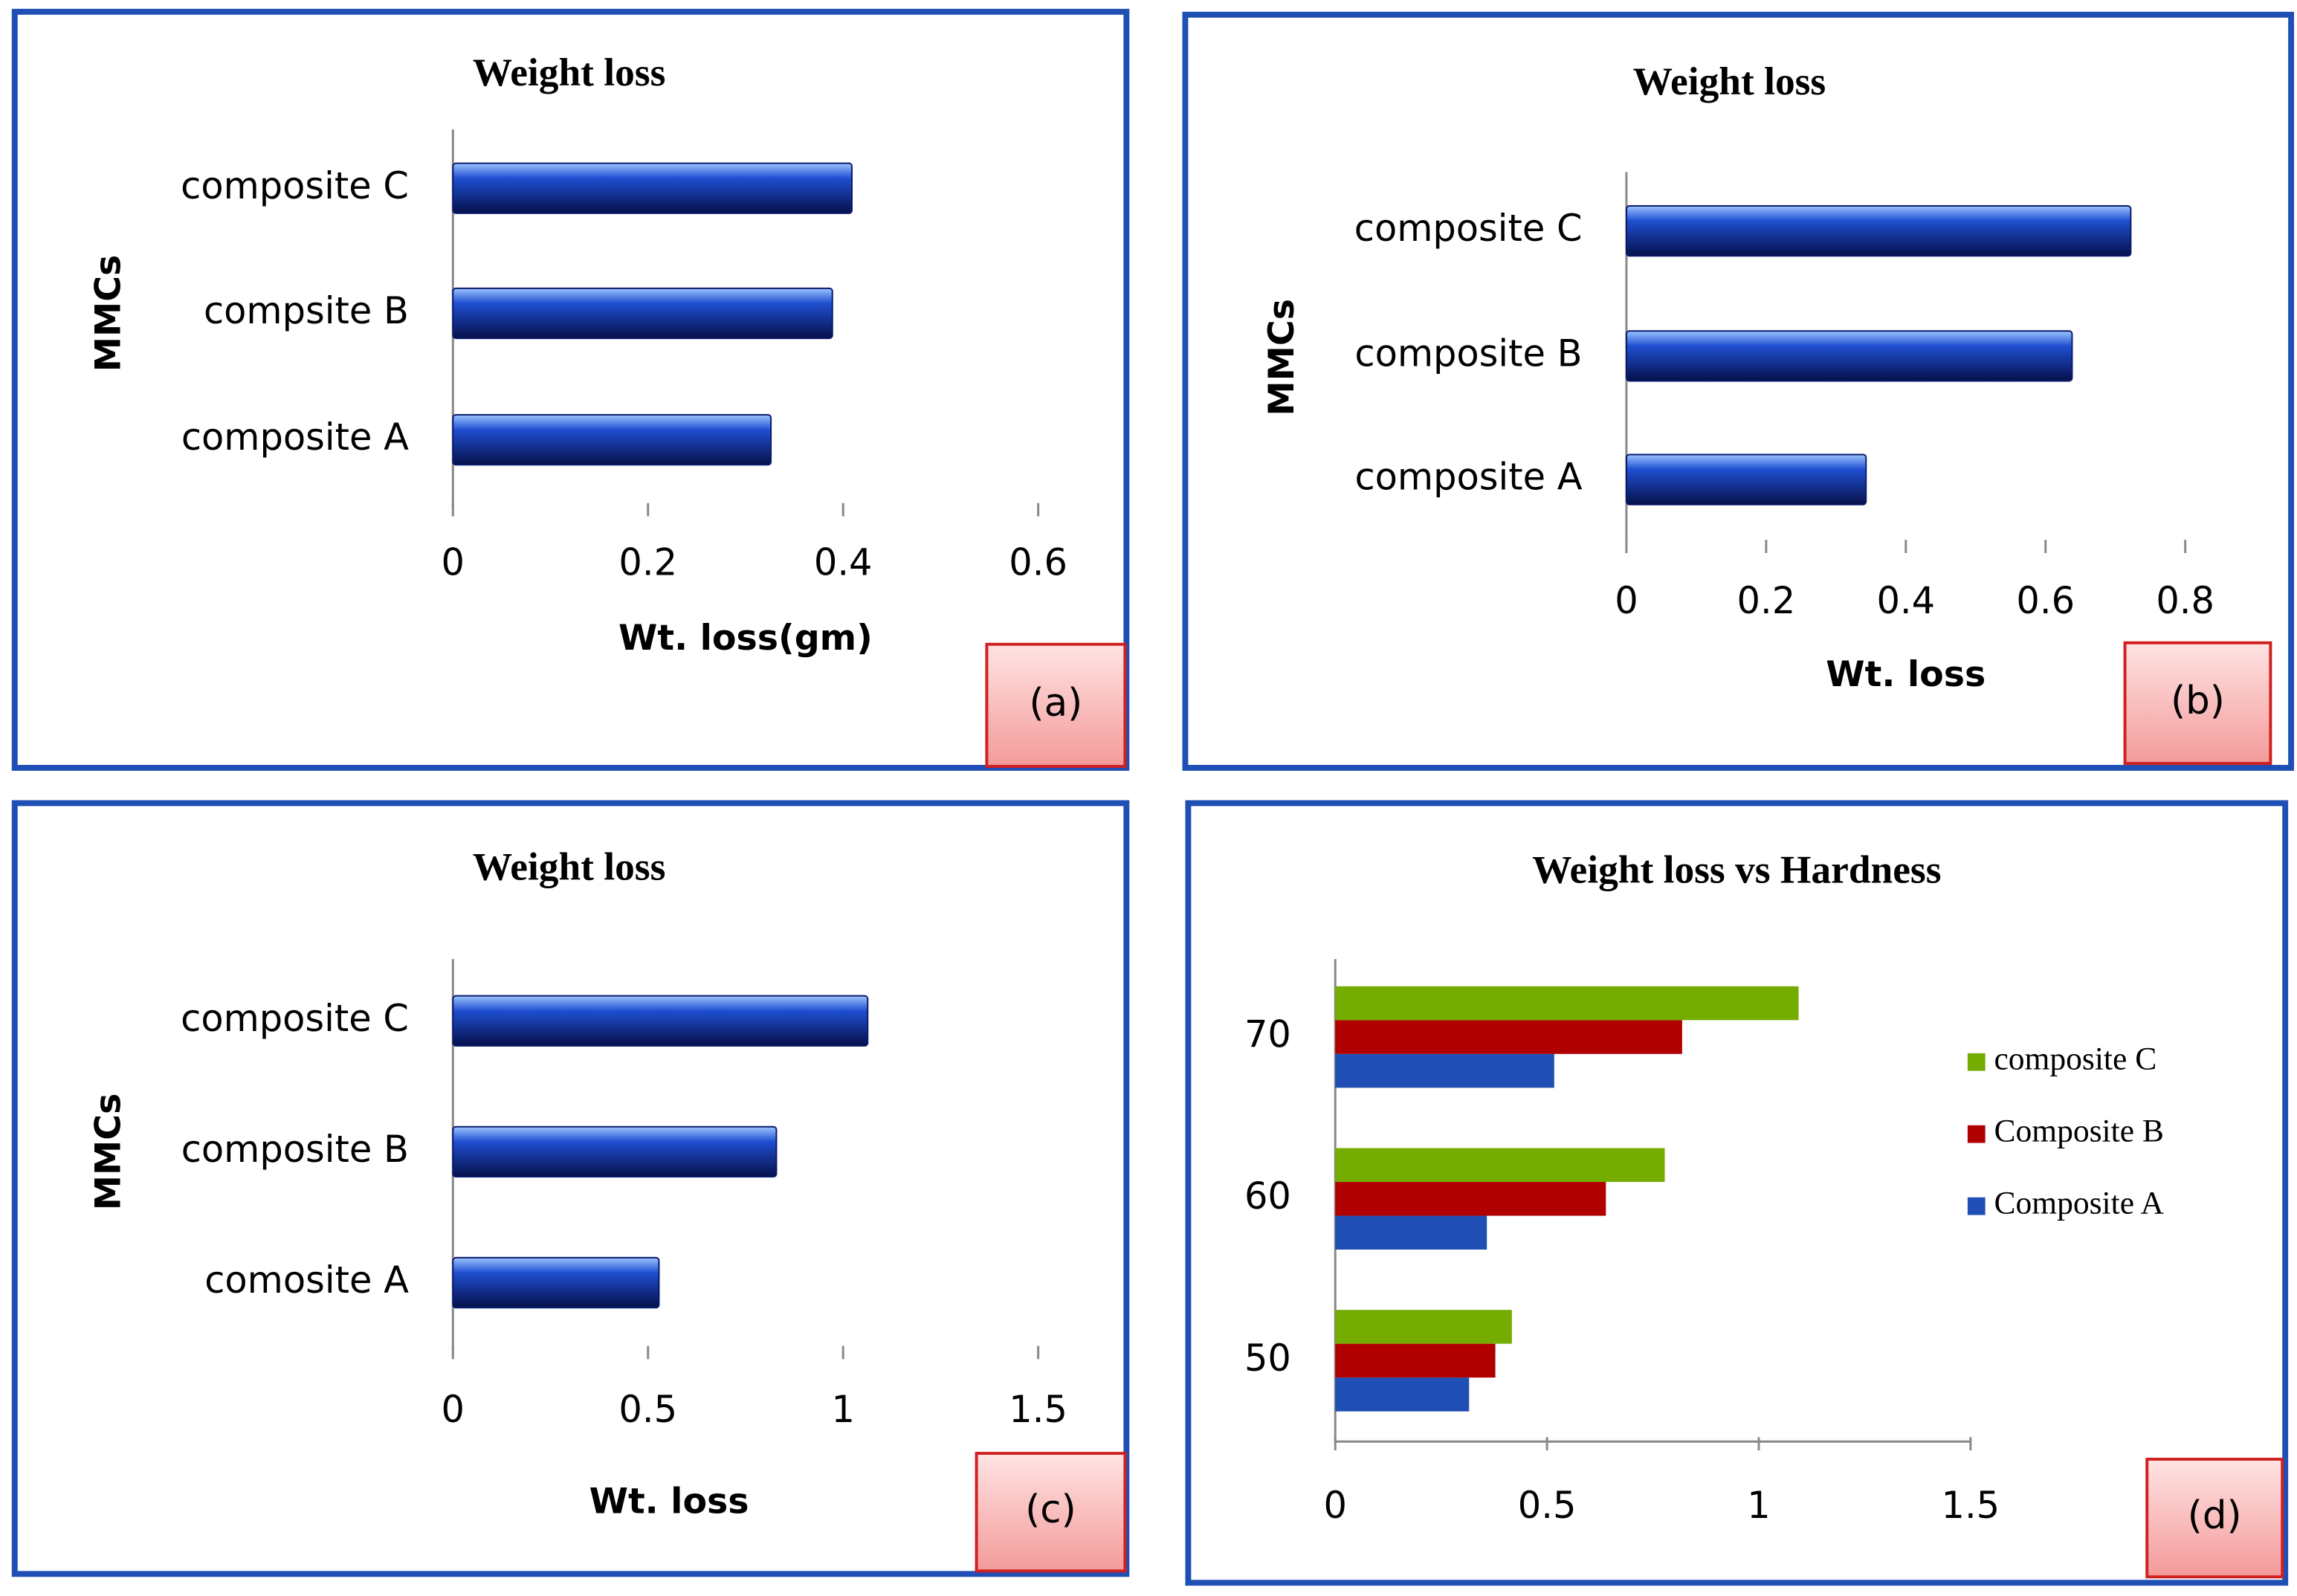  I want to click on panel-label: (a), so click(1056, 704).